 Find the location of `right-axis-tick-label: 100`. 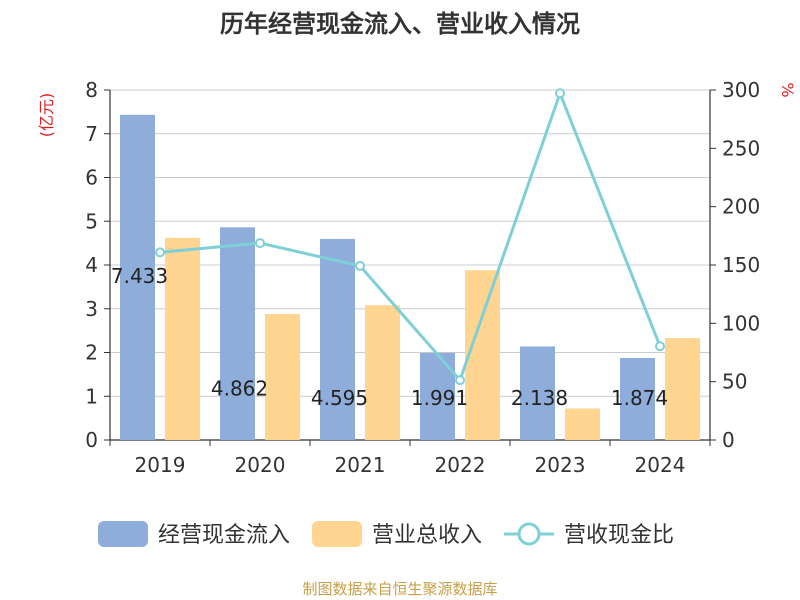

right-axis-tick-label: 100 is located at coordinates (741, 323).